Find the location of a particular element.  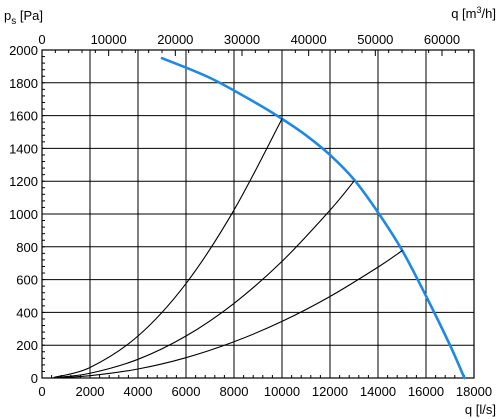

y-tick-label: 0 is located at coordinates (34, 378).